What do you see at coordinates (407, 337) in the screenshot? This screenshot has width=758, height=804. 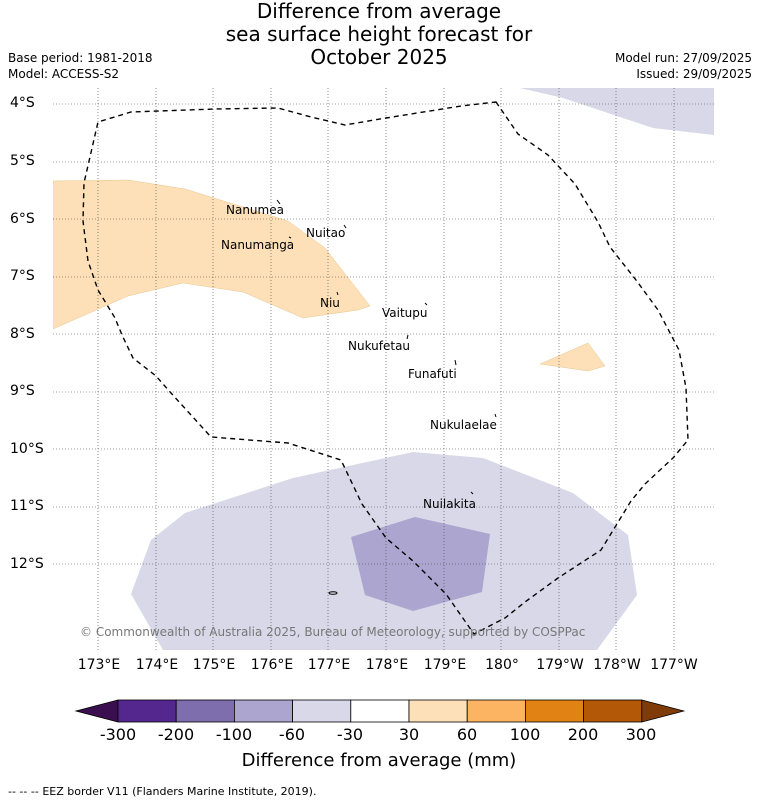 I see `island-mark-nukufetau` at bounding box center [407, 337].